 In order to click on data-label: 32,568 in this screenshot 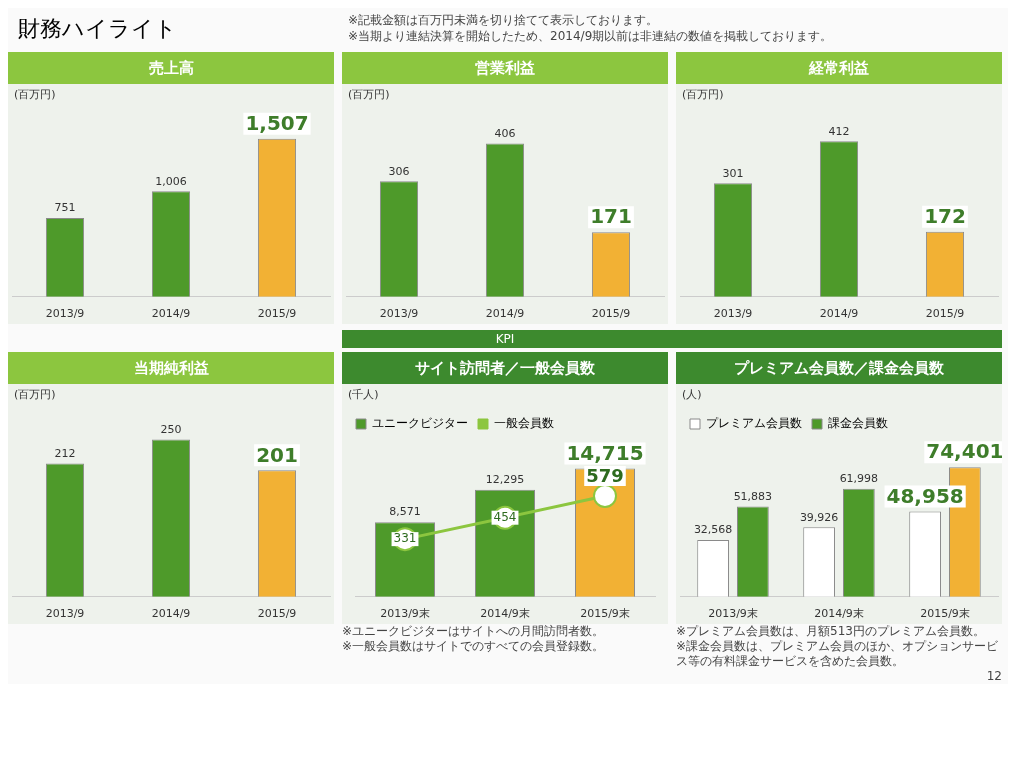, I will do `click(713, 530)`.